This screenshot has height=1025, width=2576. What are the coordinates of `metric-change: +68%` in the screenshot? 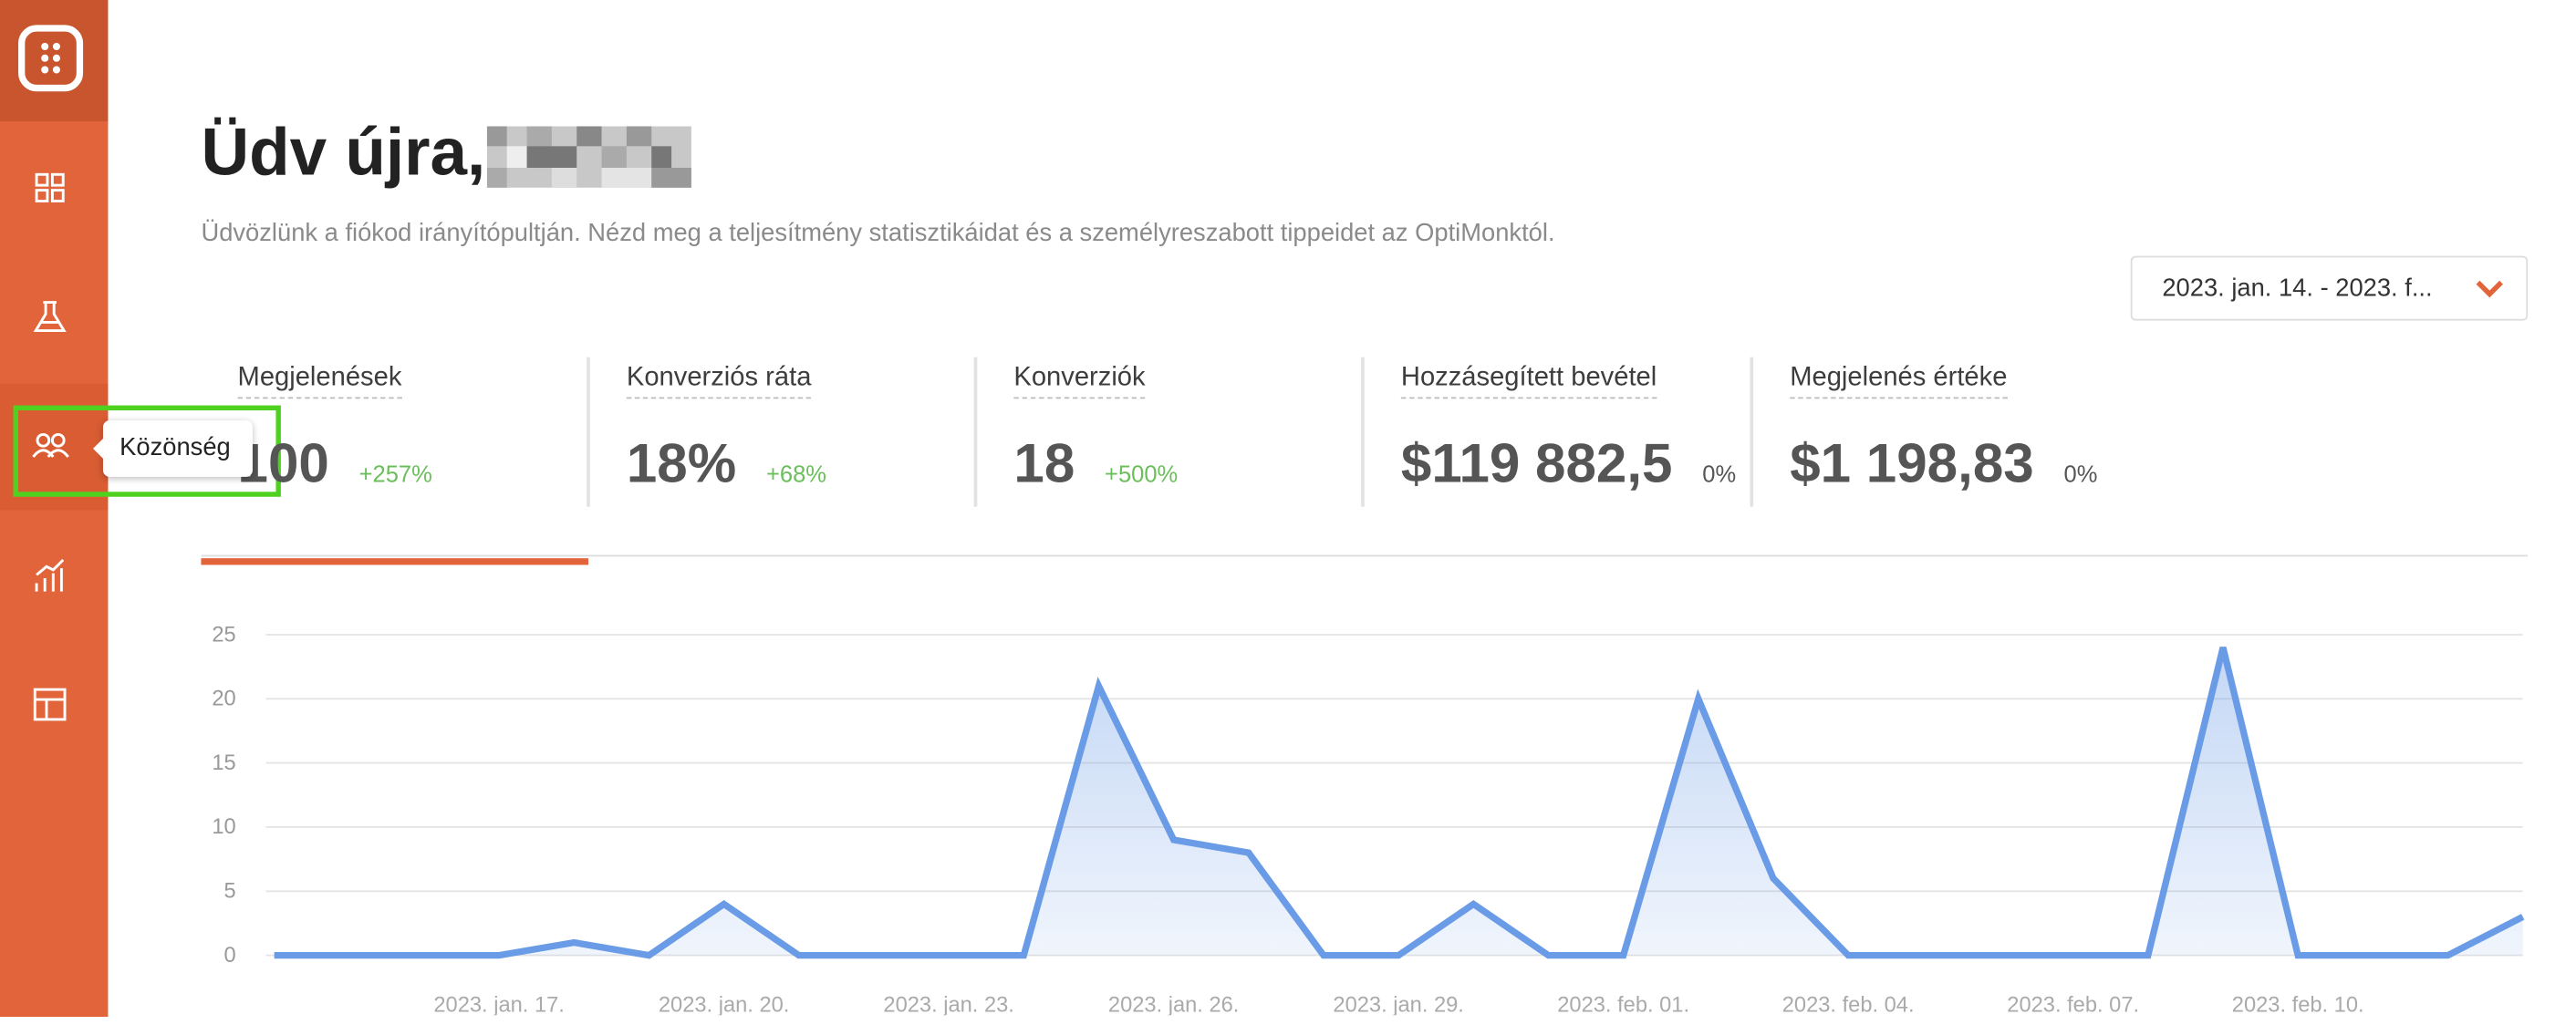 It's located at (796, 473).